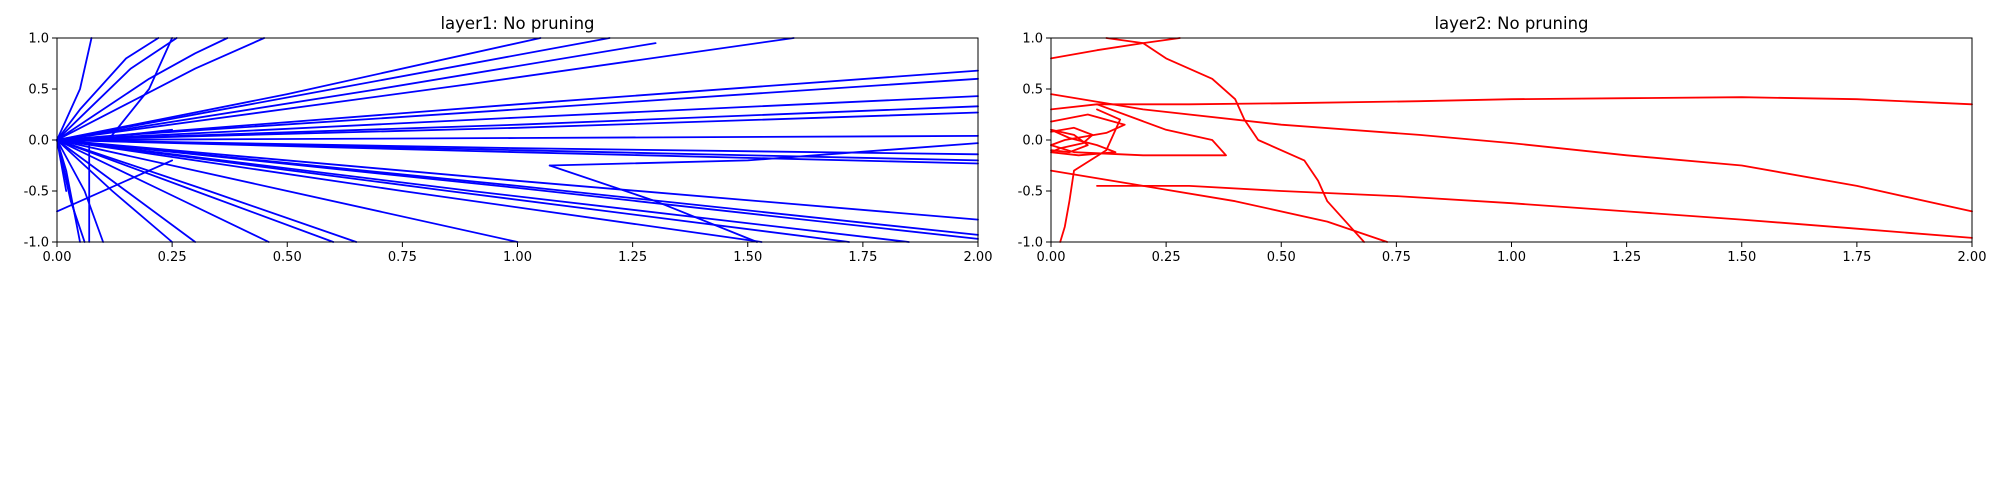 The height and width of the screenshot is (500, 2000). Describe the element at coordinates (517, 23) in the screenshot. I see `chart-title: layer1: No pruning` at that location.